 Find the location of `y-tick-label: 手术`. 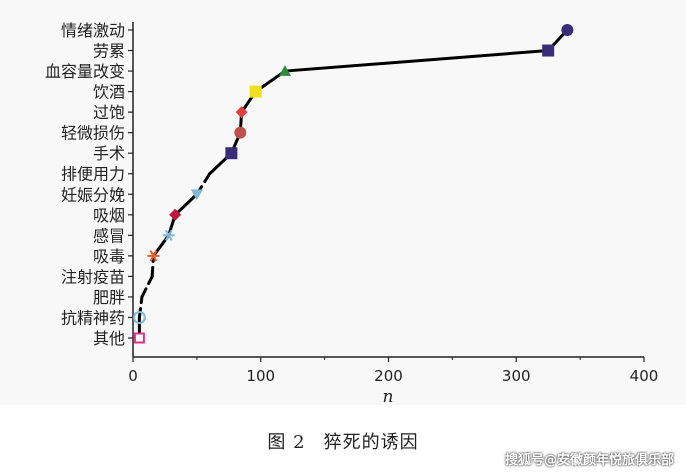

y-tick-label: 手术 is located at coordinates (109, 153).